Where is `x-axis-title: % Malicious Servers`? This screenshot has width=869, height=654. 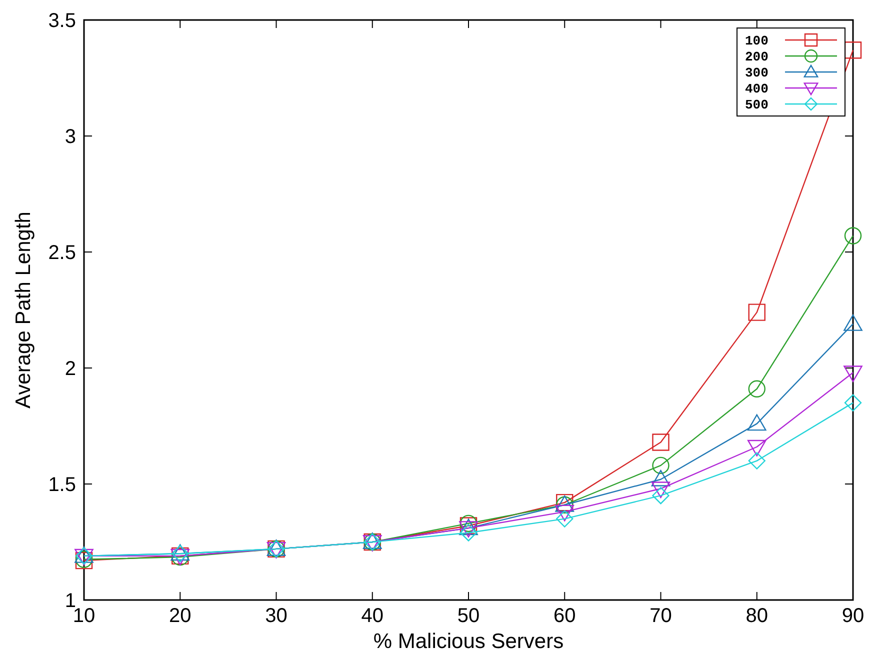 x-axis-title: % Malicious Servers is located at coordinates (468, 641).